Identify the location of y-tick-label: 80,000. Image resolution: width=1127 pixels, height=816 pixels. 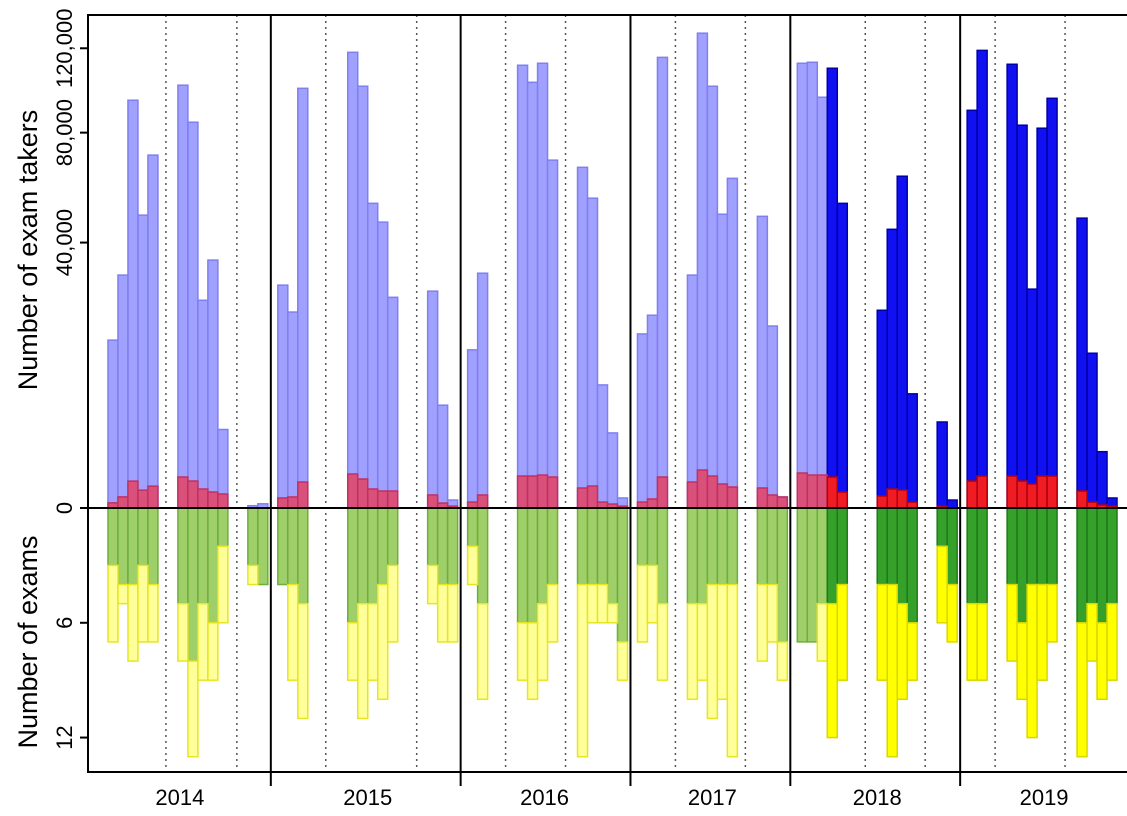
(64, 132).